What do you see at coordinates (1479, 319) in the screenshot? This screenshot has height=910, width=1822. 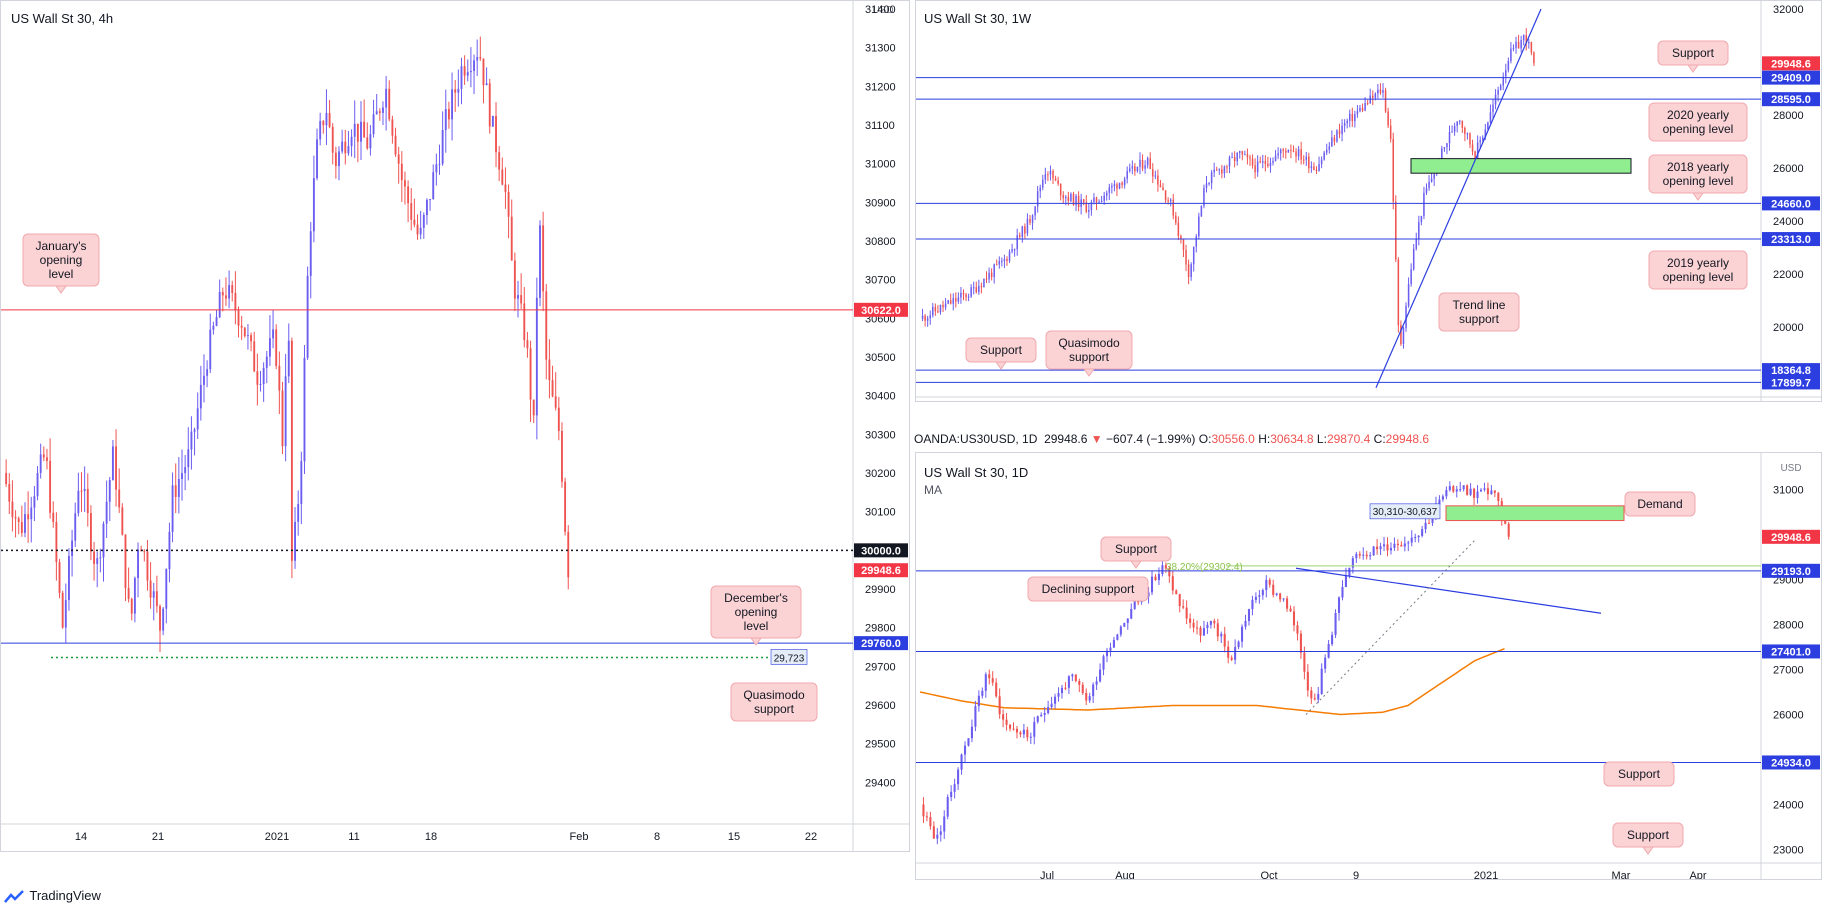 I see `callout-trend-line-support-text: support` at bounding box center [1479, 319].